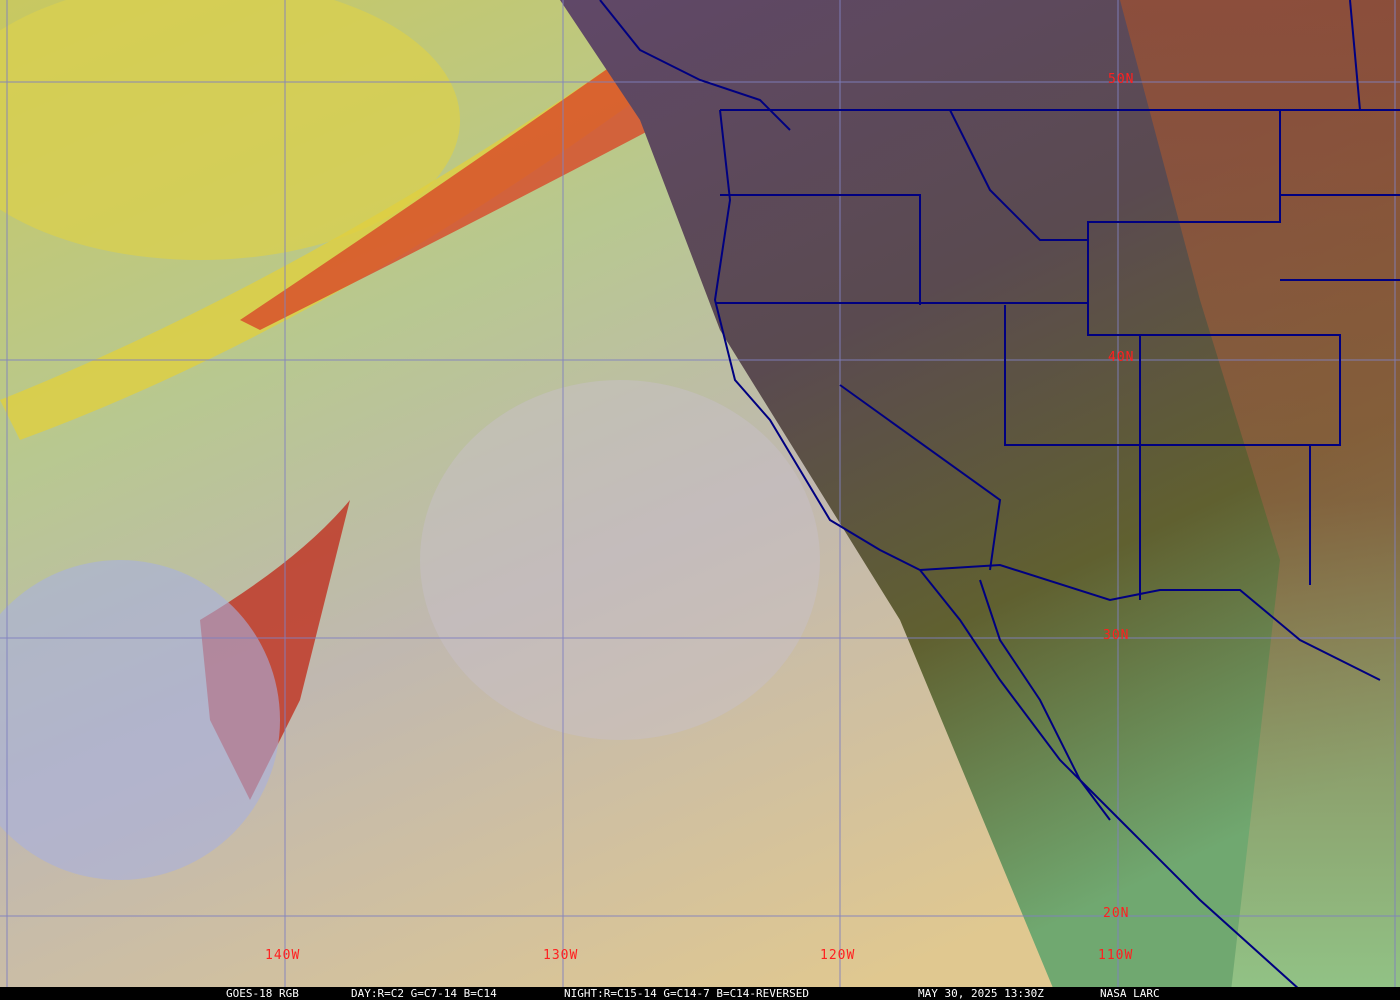  I want to click on cloud-band-red, so click(445, 195).